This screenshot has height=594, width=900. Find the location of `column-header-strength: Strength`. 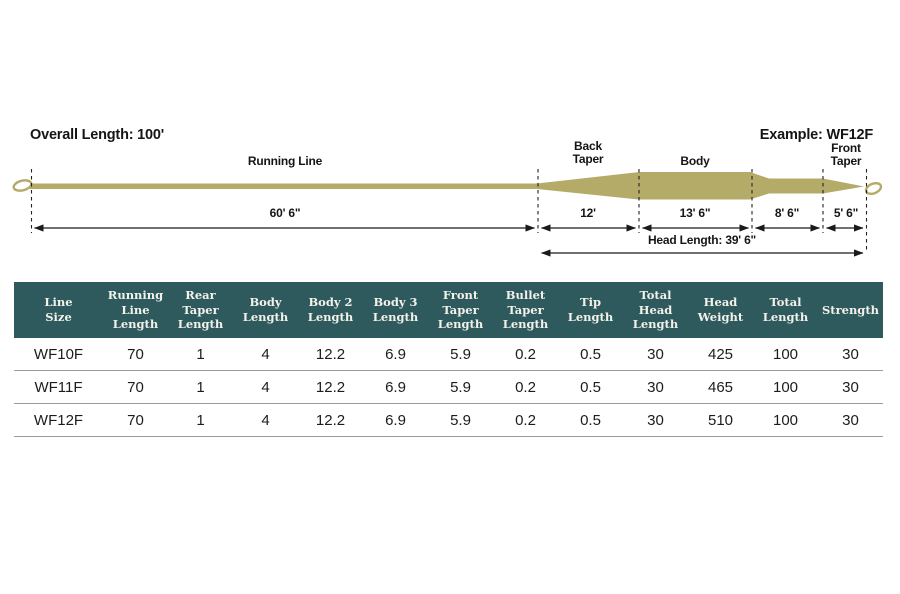

column-header-strength: Strength is located at coordinates (850, 310).